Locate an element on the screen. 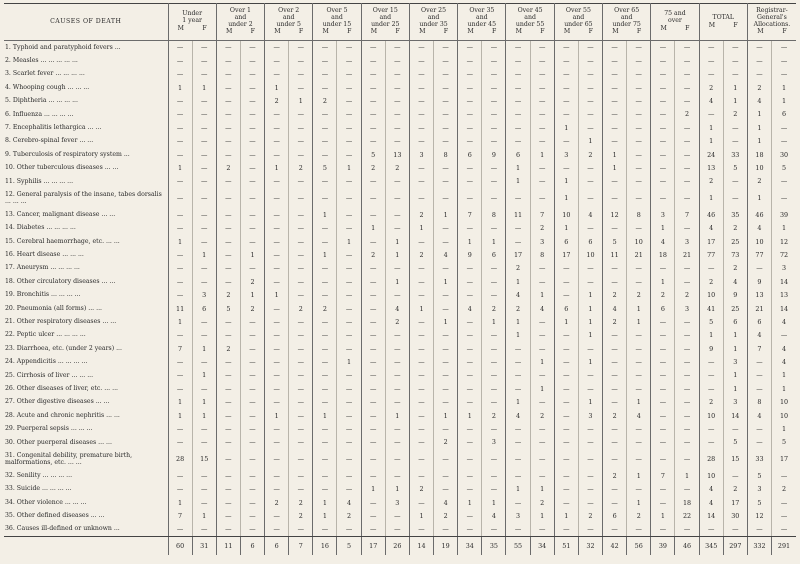 This screenshot has height=564, width=800. table-cell: 13 is located at coordinates (397, 155).